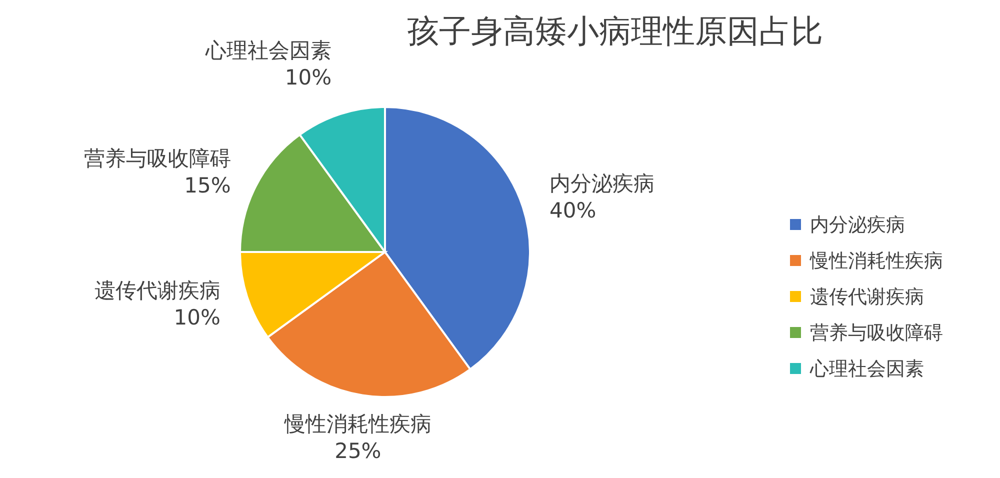  What do you see at coordinates (358, 450) in the screenshot?
I see `data-label: 25%` at bounding box center [358, 450].